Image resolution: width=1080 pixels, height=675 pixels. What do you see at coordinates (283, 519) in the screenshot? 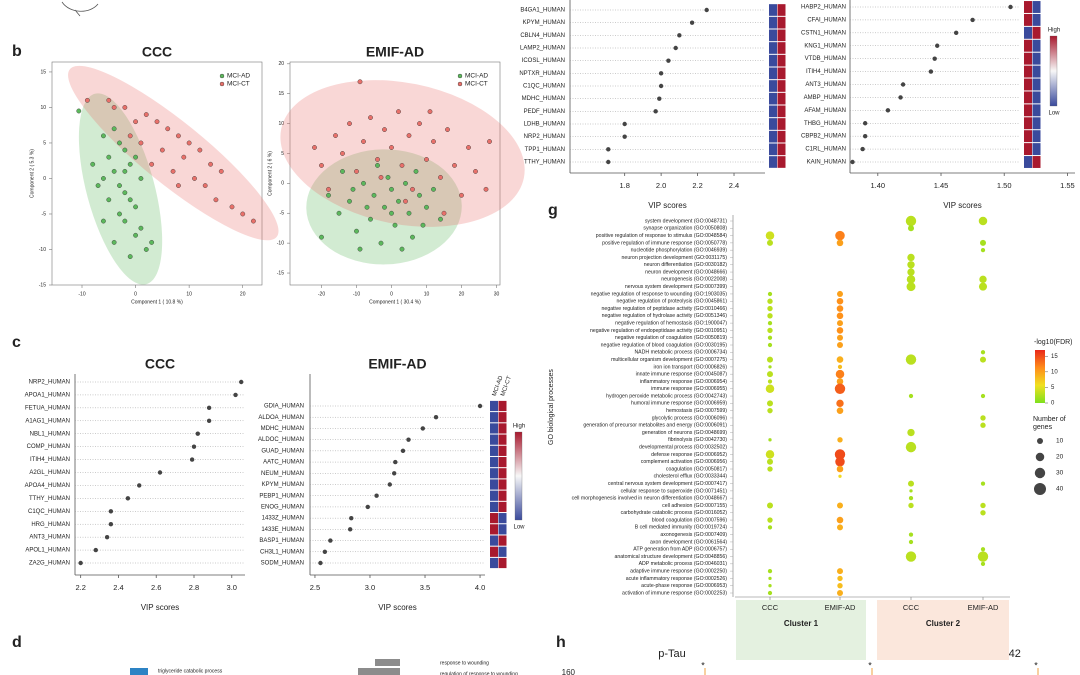
I see `category-label: 1433Z_HUMAN` at bounding box center [283, 519].